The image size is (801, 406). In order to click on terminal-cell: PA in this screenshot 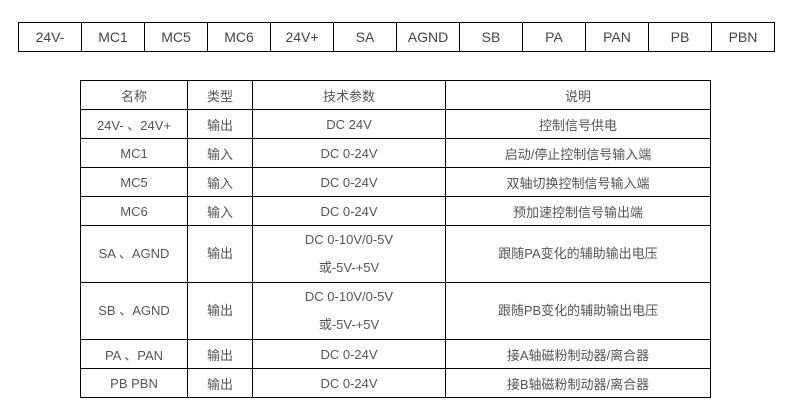, I will do `click(554, 37)`.